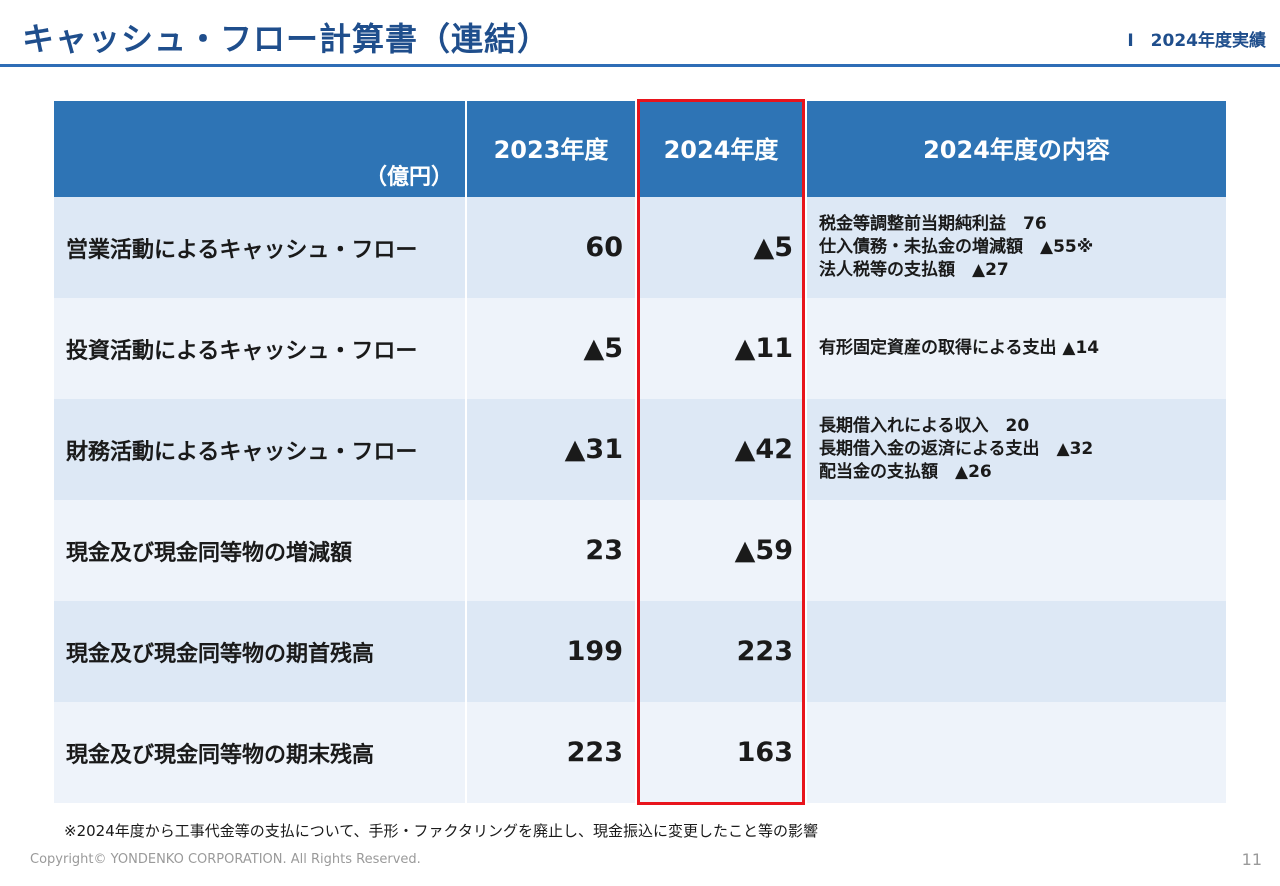 The width and height of the screenshot is (1280, 886). Describe the element at coordinates (551, 449) in the screenshot. I see `value-2023: ▲31` at that location.